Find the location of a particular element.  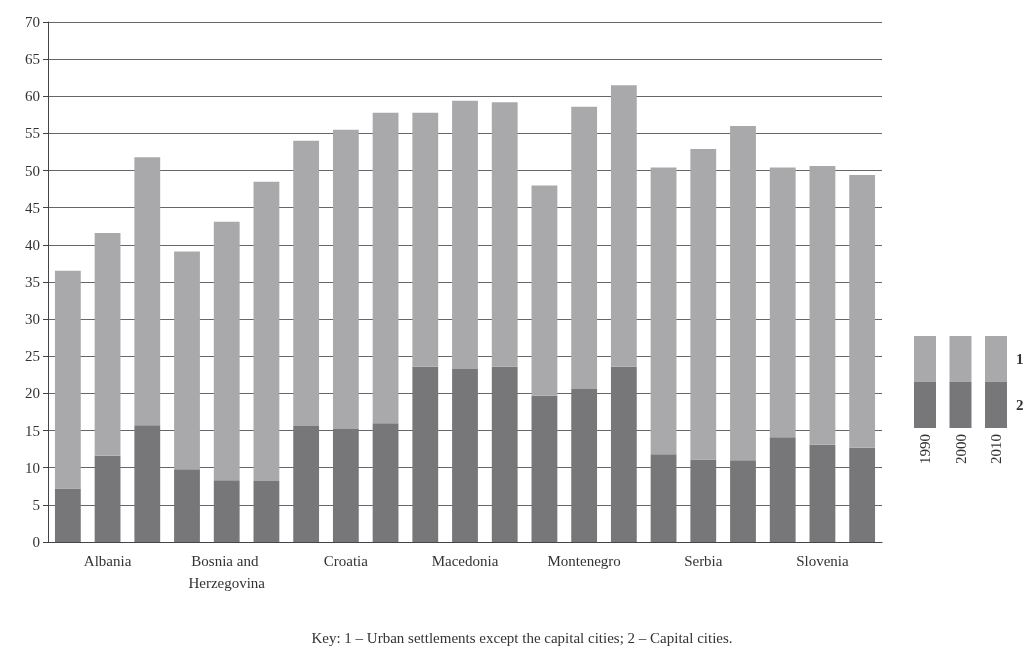

text: 1 is located at coordinates (1020, 359).